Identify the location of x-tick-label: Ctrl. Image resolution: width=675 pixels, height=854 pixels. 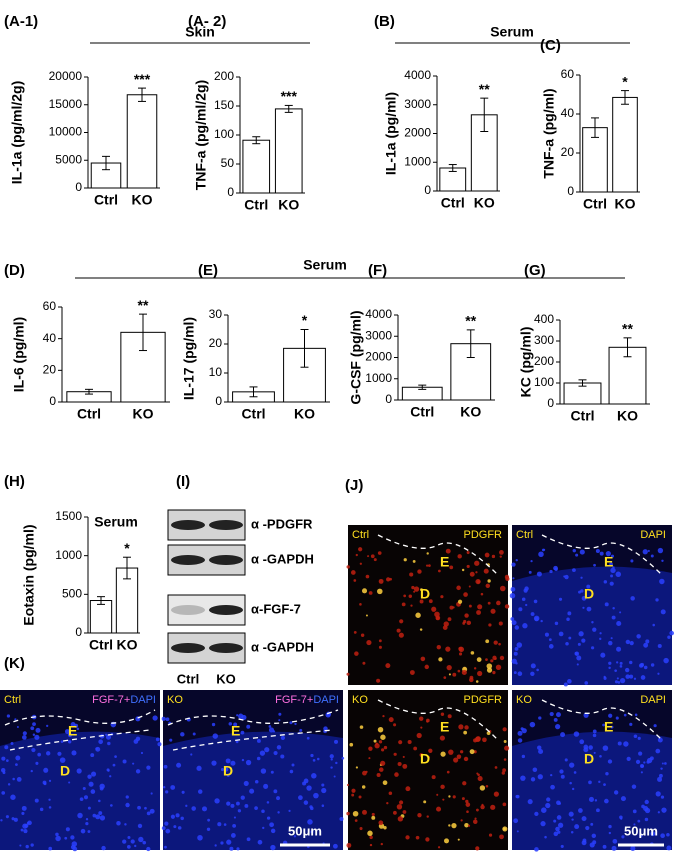
(422, 412).